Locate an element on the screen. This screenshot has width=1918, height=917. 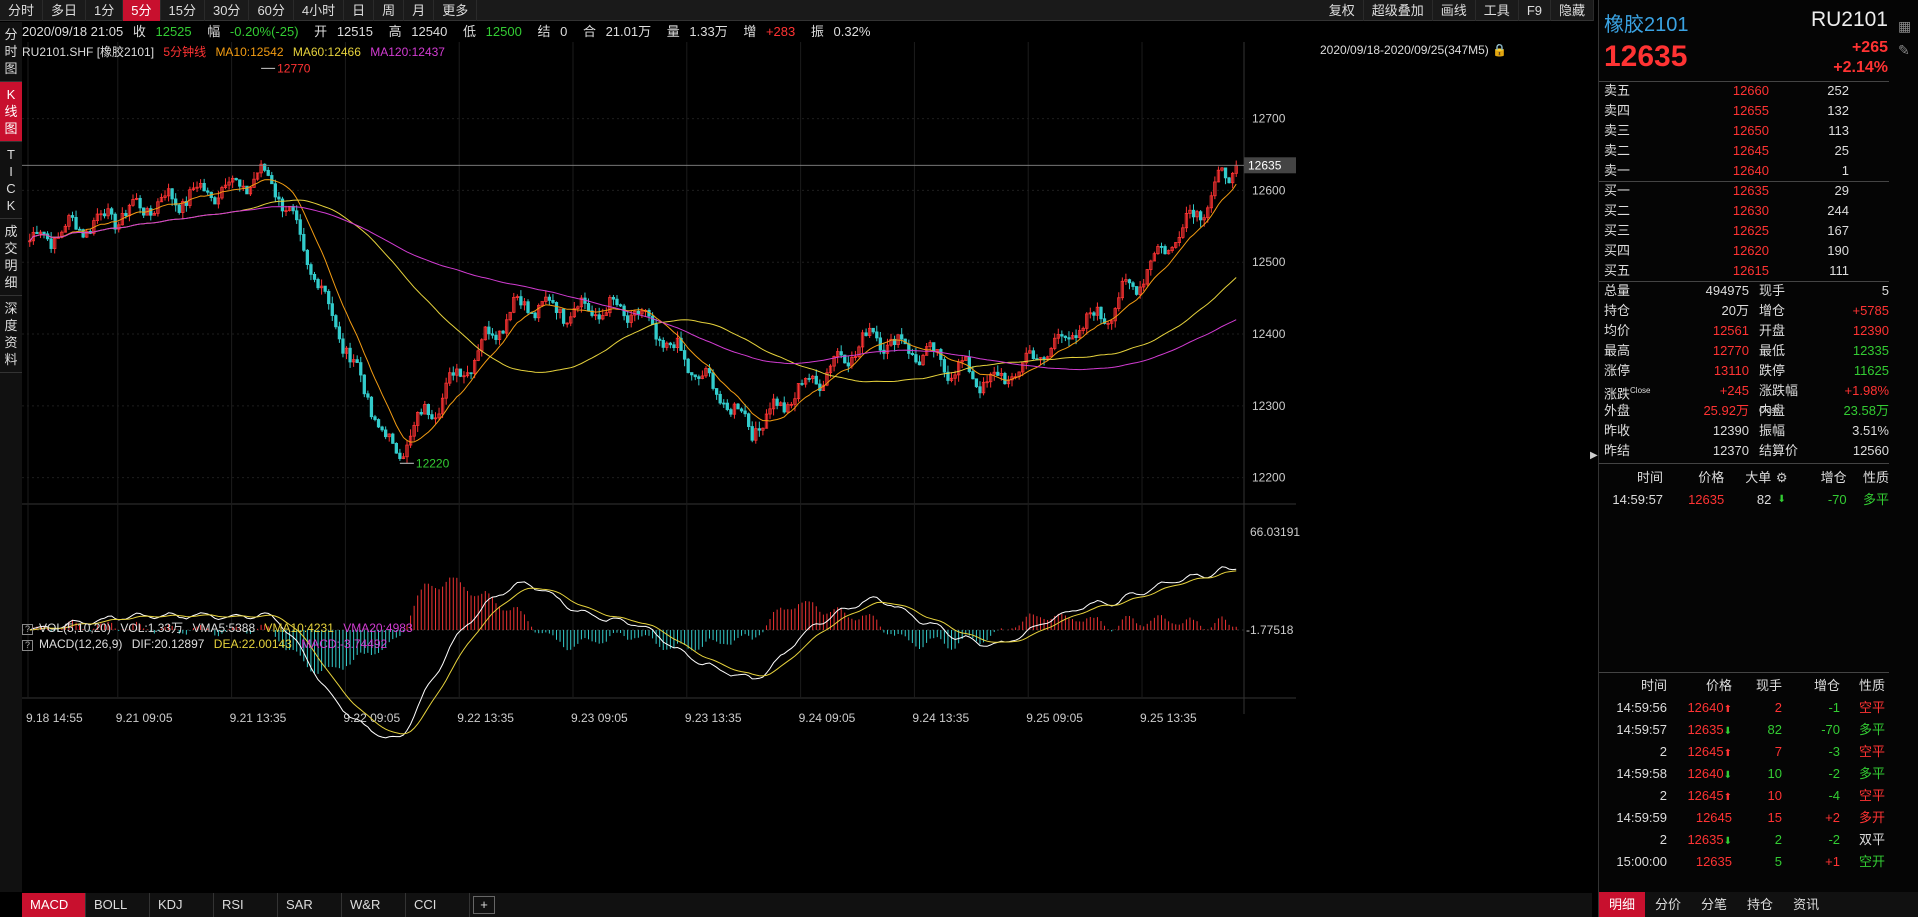
toolbar-button: 超级叠加 is located at coordinates (1398, 10).